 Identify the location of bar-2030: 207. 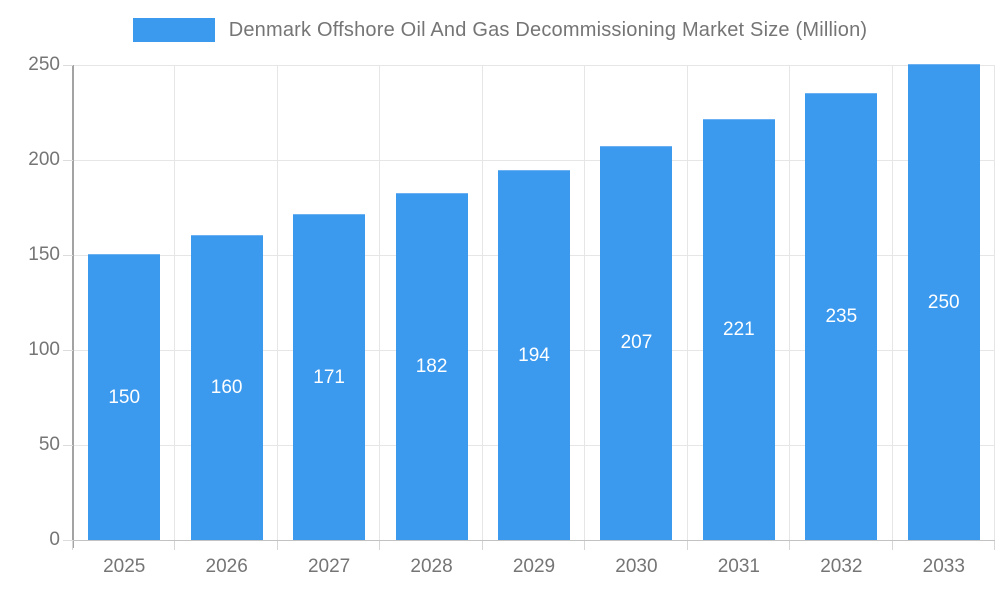
(636, 342).